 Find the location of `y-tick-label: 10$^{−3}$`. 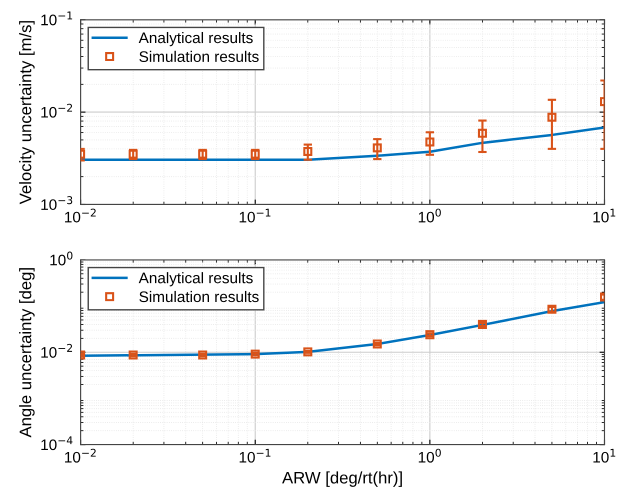

y-tick-label: 10$^{−3}$ is located at coordinates (56, 203).